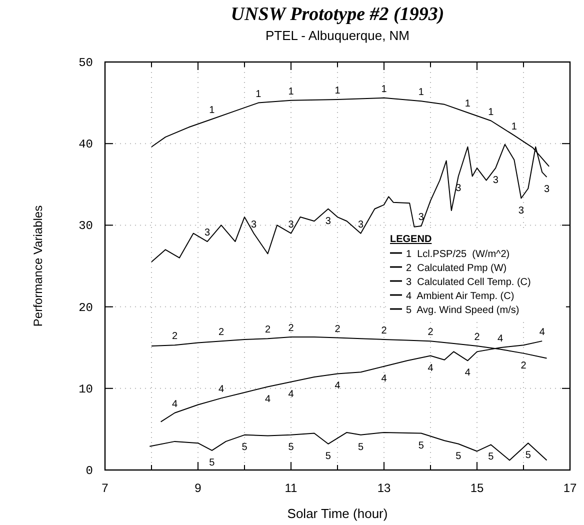 This screenshot has width=584, height=525. What do you see at coordinates (337, 513) in the screenshot?
I see `x-axis-title: Solar Time (hour)` at bounding box center [337, 513].